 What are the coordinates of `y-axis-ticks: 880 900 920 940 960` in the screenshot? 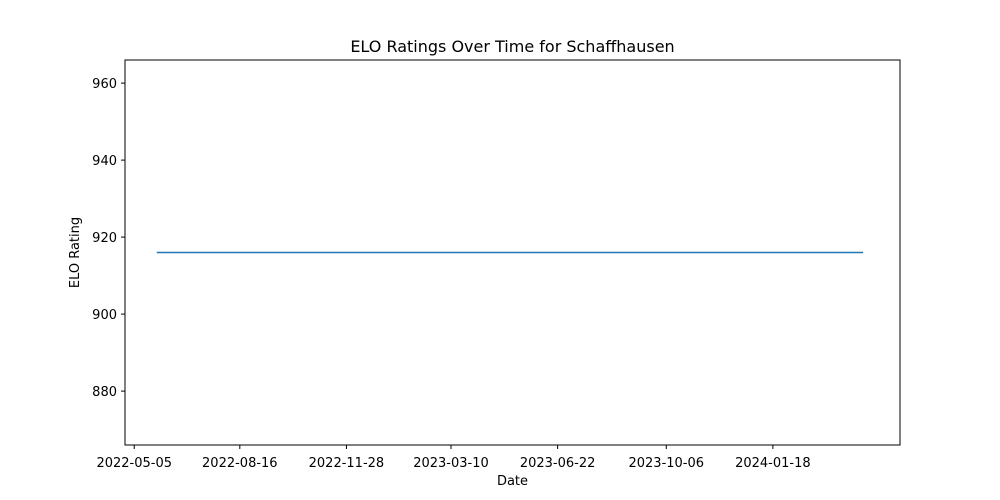 It's located at (108, 238).